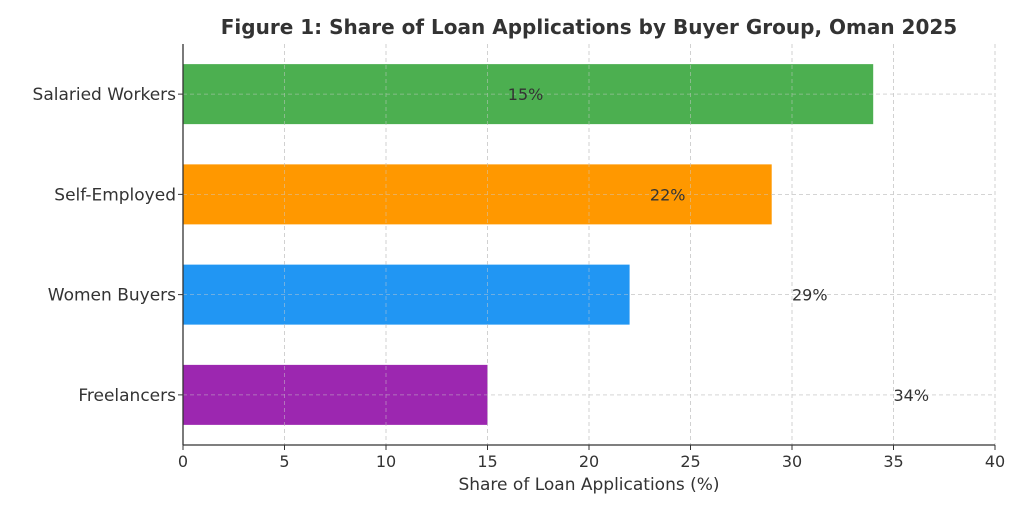 Image resolution: width=1024 pixels, height=516 pixels. I want to click on y-tick-label: Salaried Workers, so click(105, 95).